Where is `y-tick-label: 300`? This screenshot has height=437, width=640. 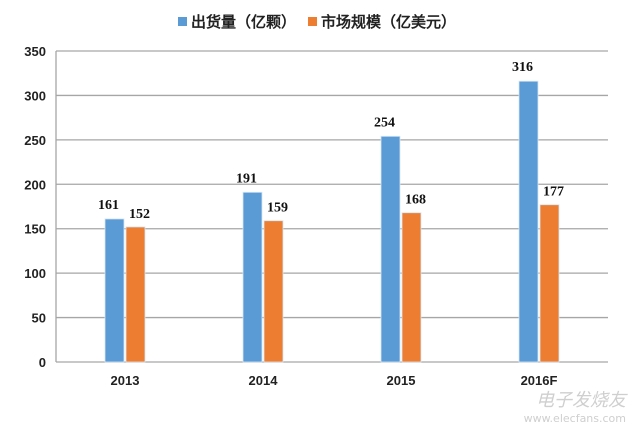
y-tick-label: 300 is located at coordinates (35, 95).